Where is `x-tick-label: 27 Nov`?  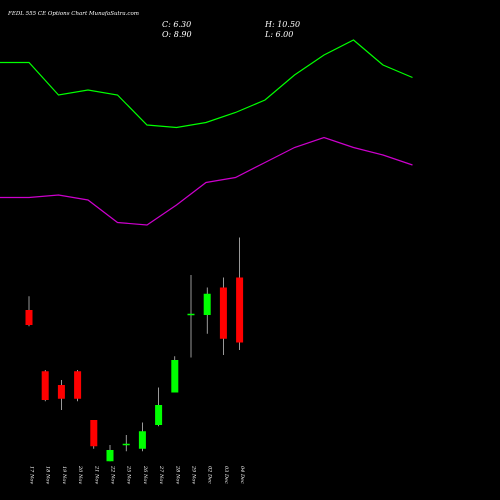 x-tick-label: 27 Nov is located at coordinates (161, 474).